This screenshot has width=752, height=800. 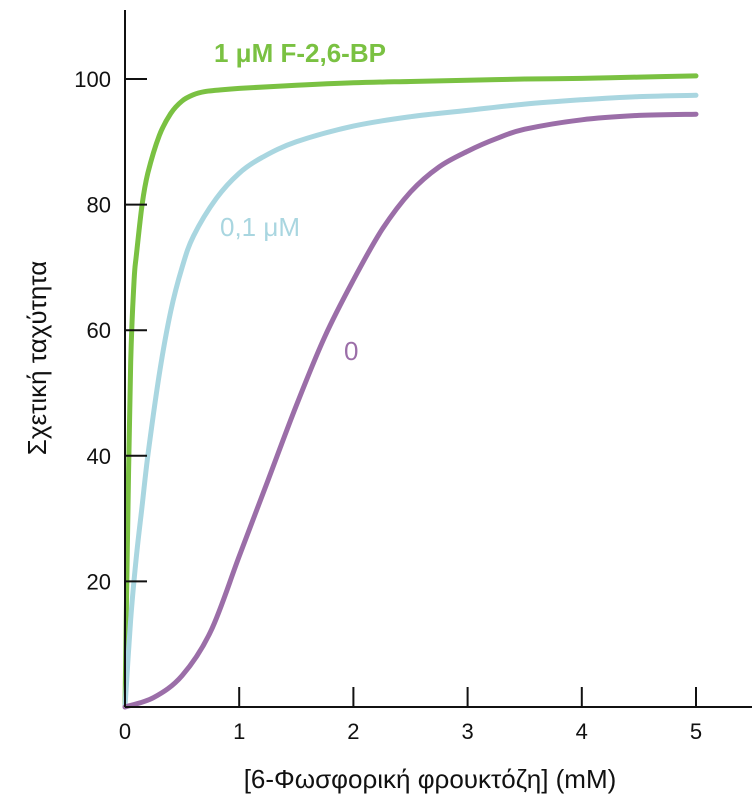 I want to click on x-tick-label: 3, so click(x=467, y=731).